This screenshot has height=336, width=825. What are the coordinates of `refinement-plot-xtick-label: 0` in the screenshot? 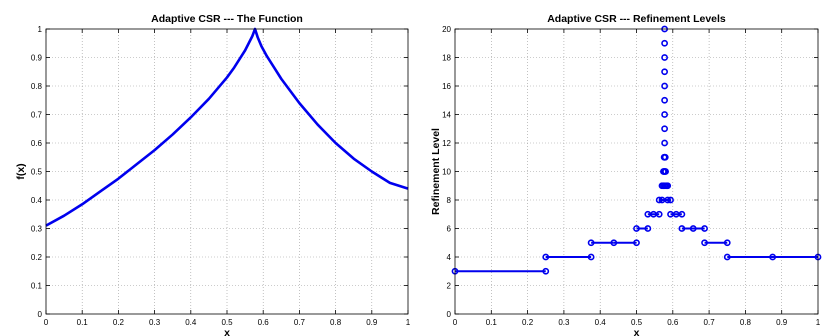 It's located at (455, 322).